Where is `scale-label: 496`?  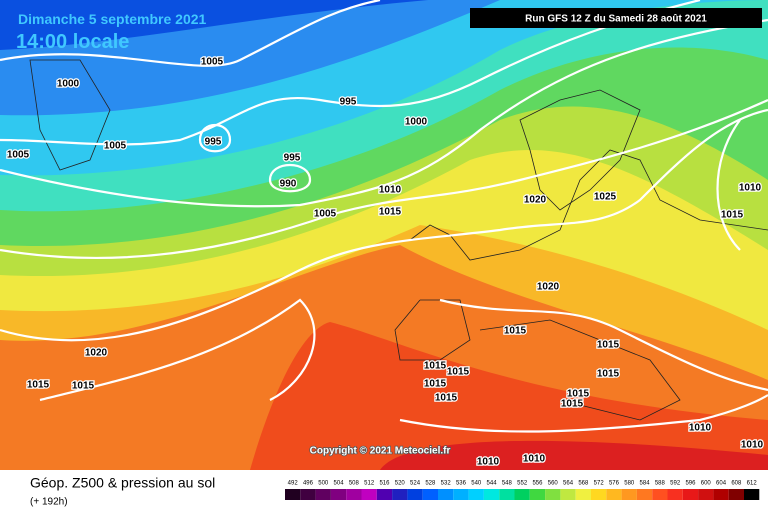 scale-label: 496 is located at coordinates (308, 484).